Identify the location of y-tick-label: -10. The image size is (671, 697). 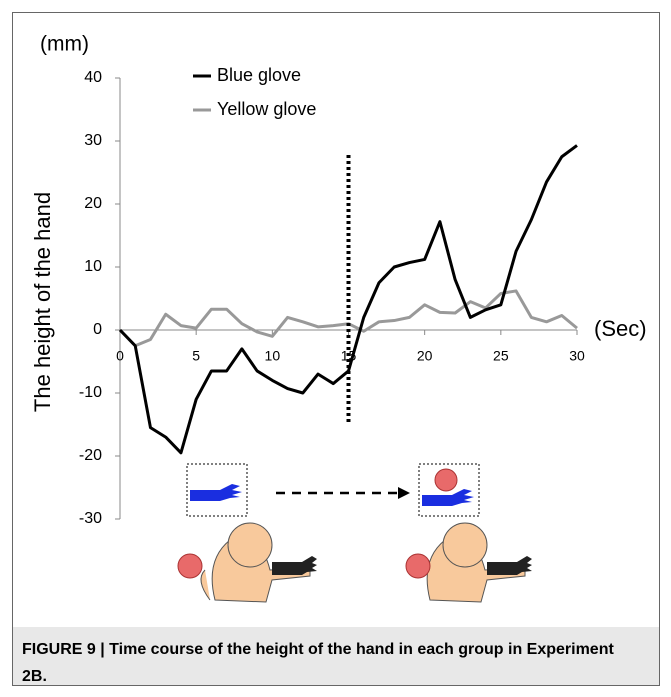
(90, 392).